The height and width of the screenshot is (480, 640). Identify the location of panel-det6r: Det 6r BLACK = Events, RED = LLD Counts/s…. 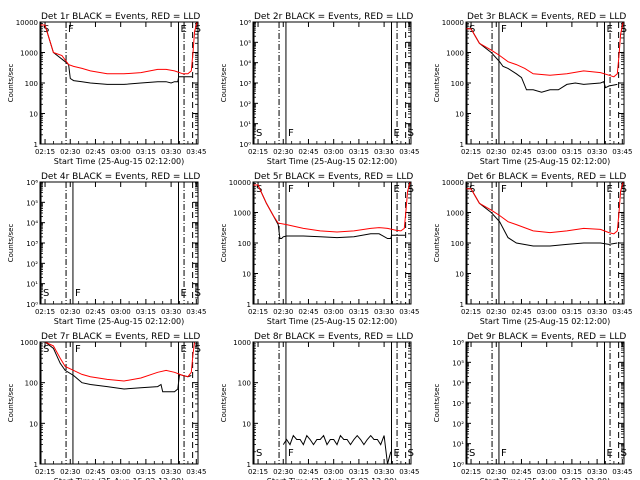
(532, 249).